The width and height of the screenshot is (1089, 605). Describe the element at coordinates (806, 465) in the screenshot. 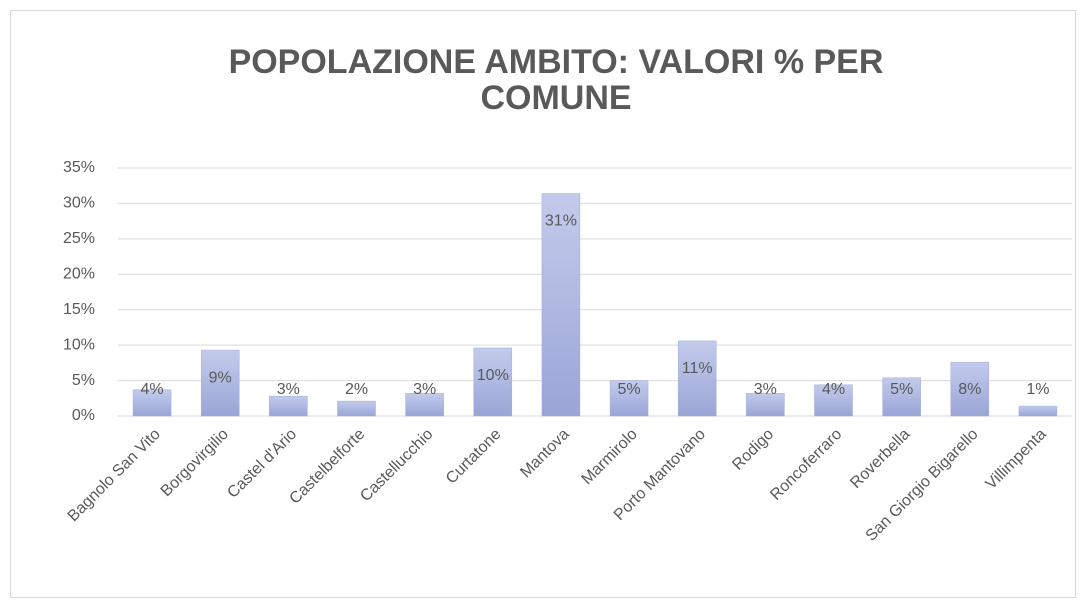

I see `x-tick-label: Roncoferraro` at that location.